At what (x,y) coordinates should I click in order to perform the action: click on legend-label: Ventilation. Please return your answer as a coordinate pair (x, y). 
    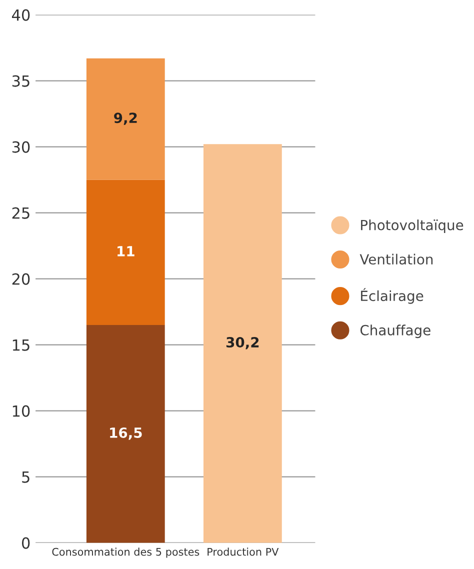
    Looking at the image, I should click on (396, 259).